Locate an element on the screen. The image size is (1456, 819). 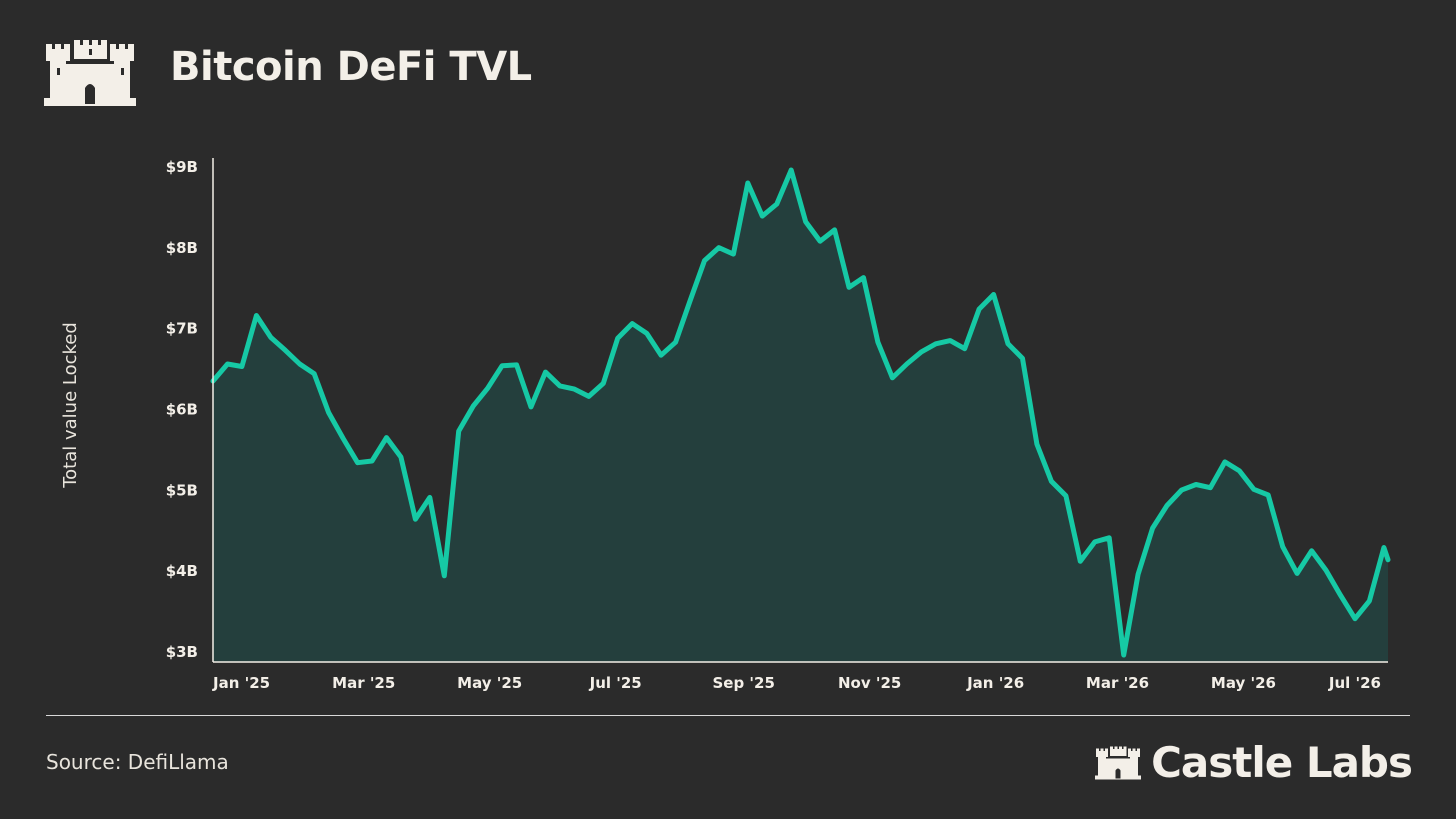
x-tick-label: May '25 is located at coordinates (489, 683).